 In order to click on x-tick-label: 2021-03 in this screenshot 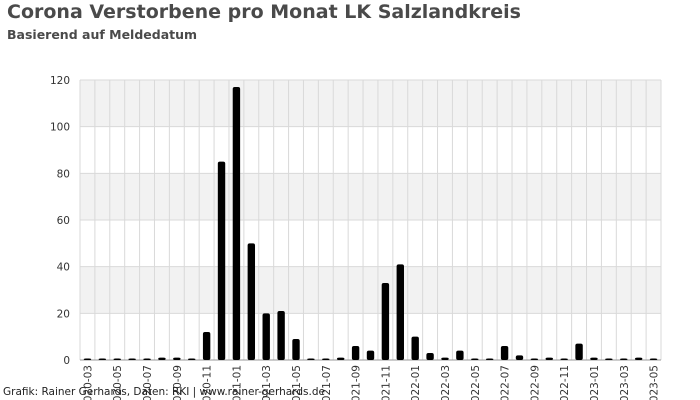, I will do `click(267, 382)`.